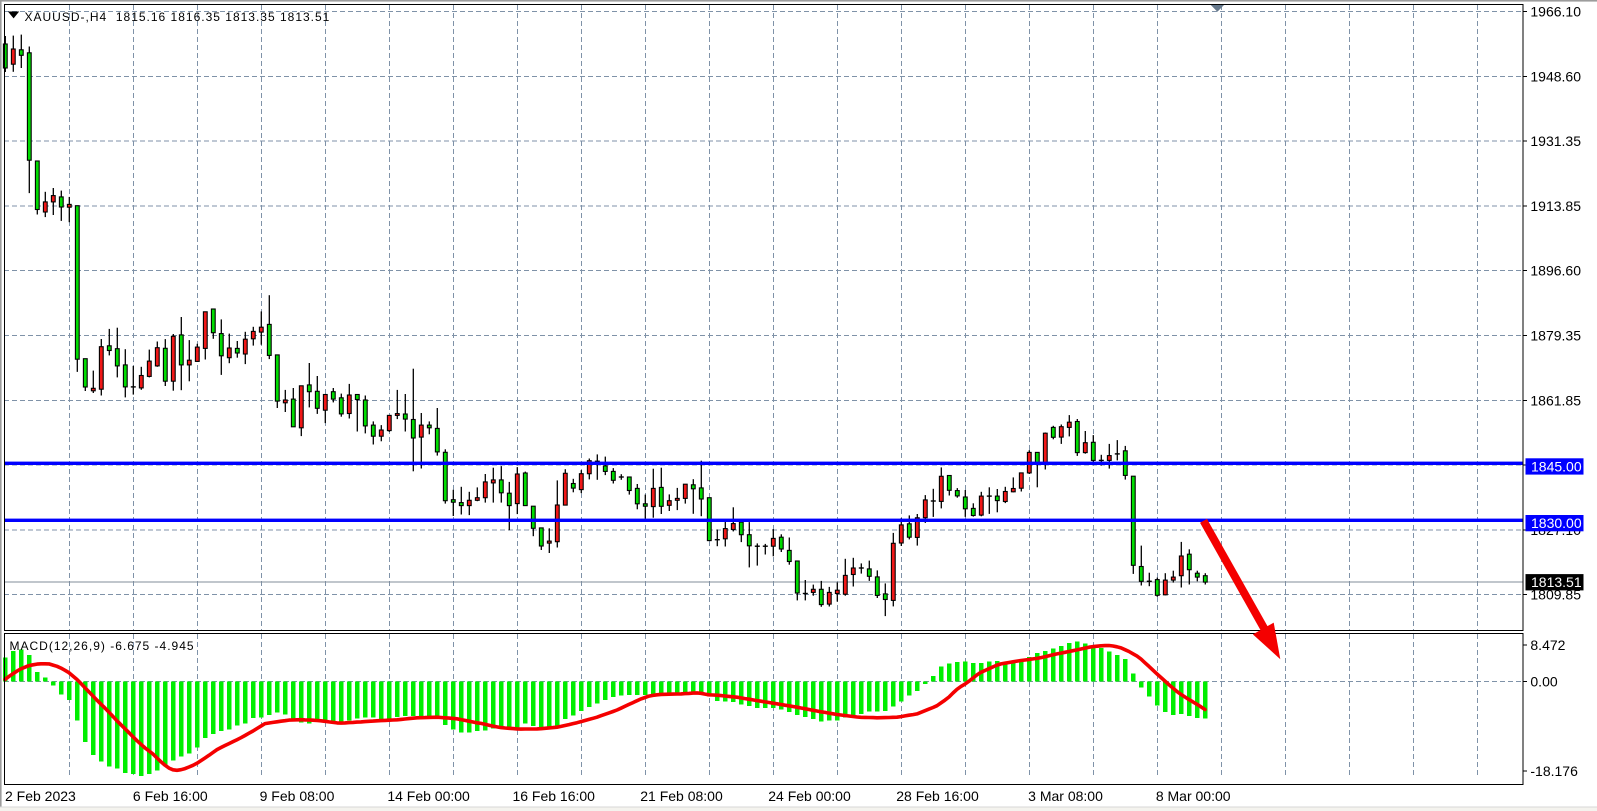 The image size is (1597, 811). What do you see at coordinates (428, 796) in the screenshot?
I see `svg-text: 14 Feb 00:00` at bounding box center [428, 796].